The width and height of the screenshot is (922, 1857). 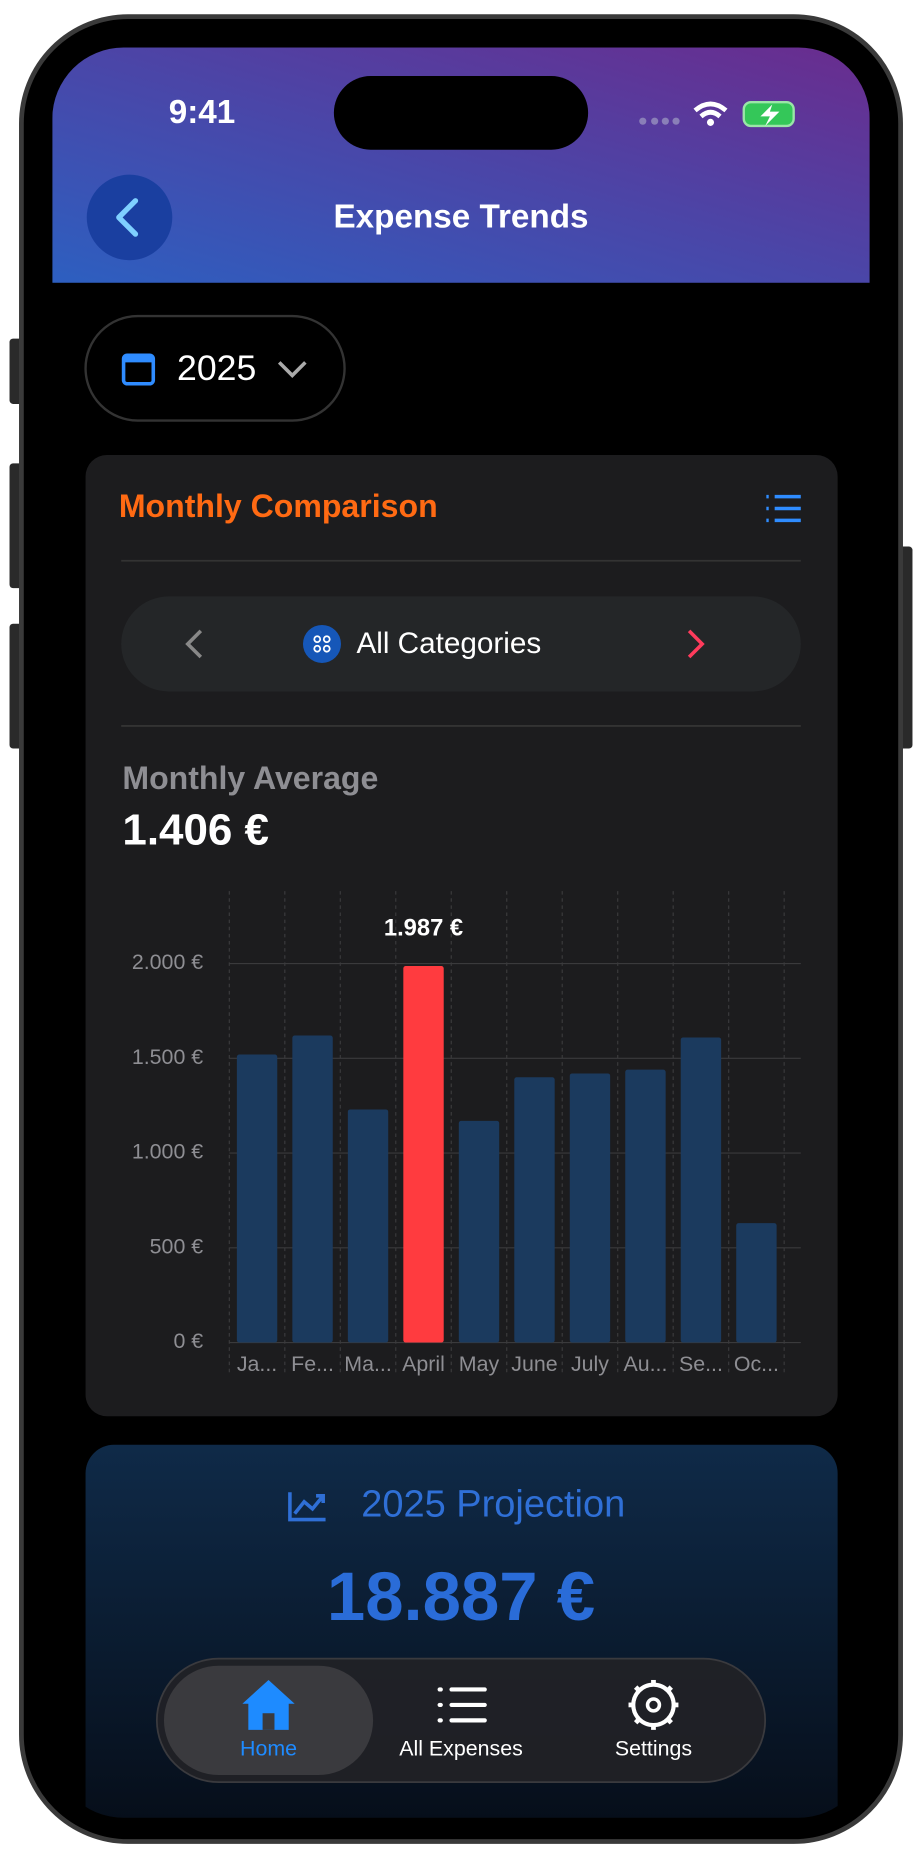 What do you see at coordinates (462, 1705) in the screenshot?
I see `list-tab-icon` at bounding box center [462, 1705].